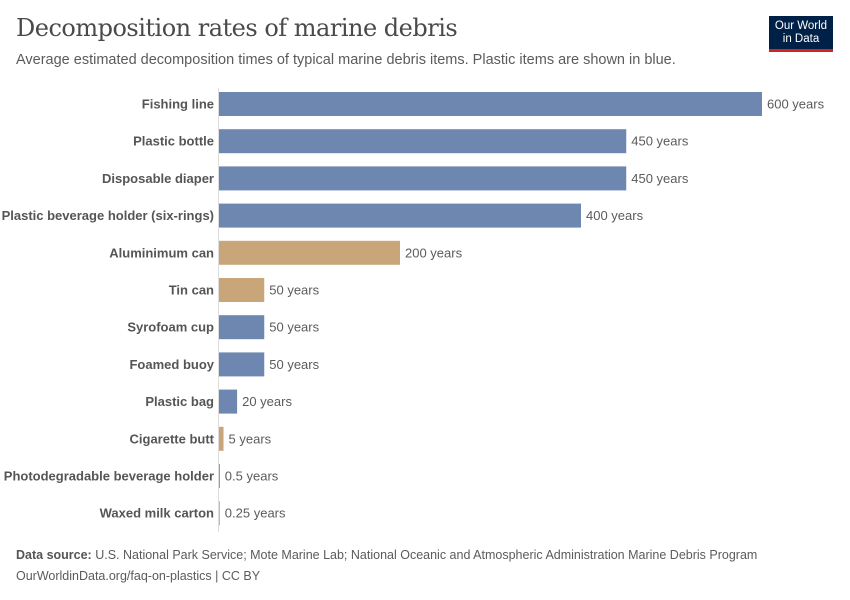 The height and width of the screenshot is (600, 850). What do you see at coordinates (161, 252) in the screenshot?
I see `category-label: Aluminimum can` at bounding box center [161, 252].